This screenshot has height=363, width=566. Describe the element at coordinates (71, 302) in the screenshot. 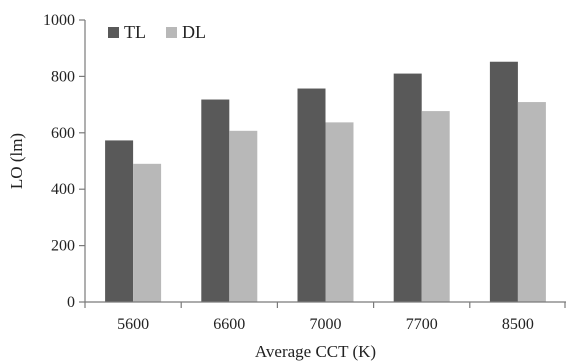

I see `y-tick-label: 0` at that location.